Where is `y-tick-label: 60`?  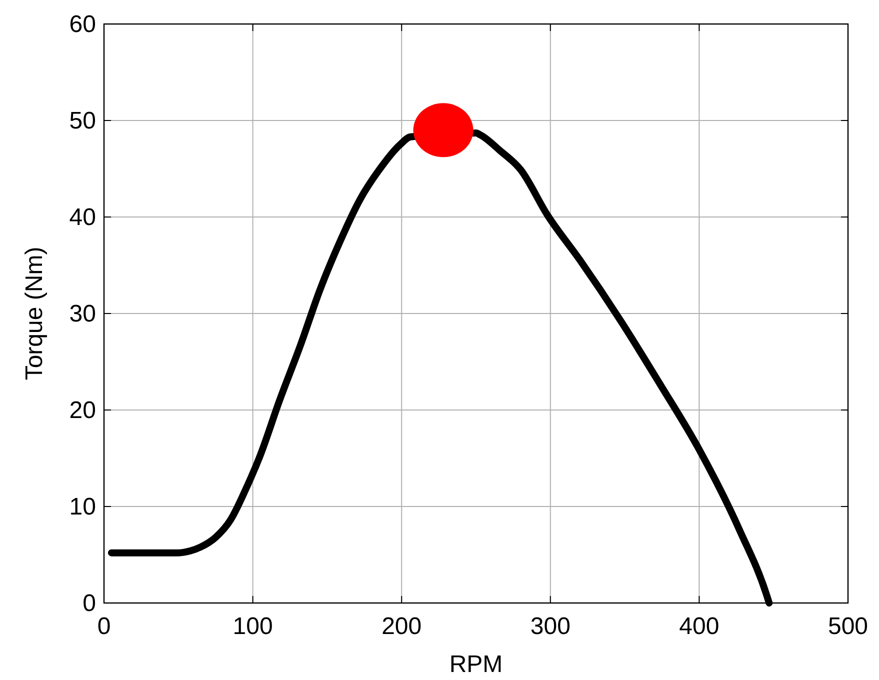 y-tick-label: 60 is located at coordinates (82, 24).